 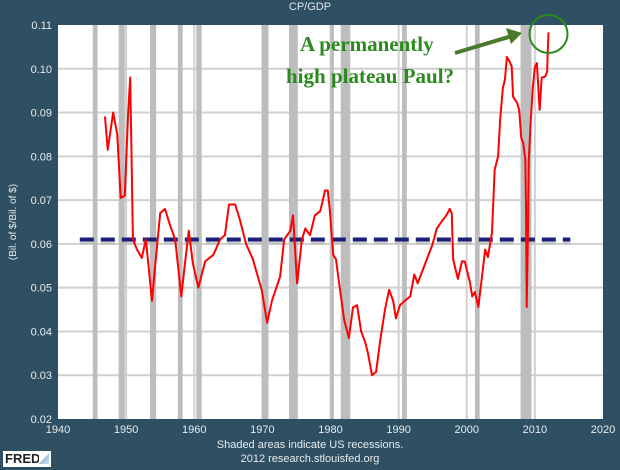 I want to click on x-tick-label: 1970, so click(x=262, y=430).